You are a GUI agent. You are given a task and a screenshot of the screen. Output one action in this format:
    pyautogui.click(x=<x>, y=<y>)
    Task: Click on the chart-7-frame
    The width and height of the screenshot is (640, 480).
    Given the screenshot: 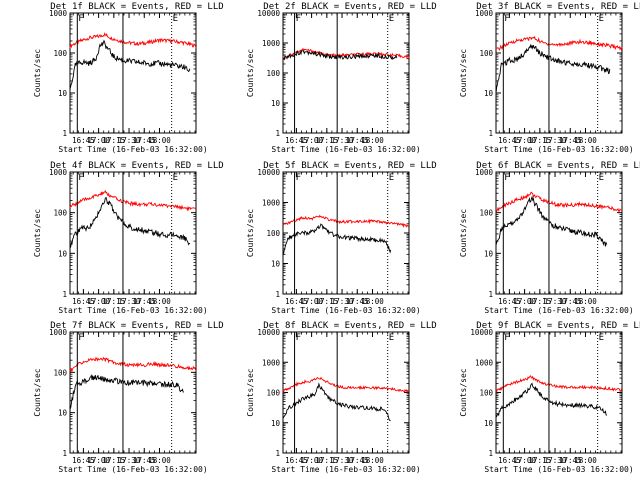 What is the action you would take?
    pyautogui.click(x=133, y=392)
    